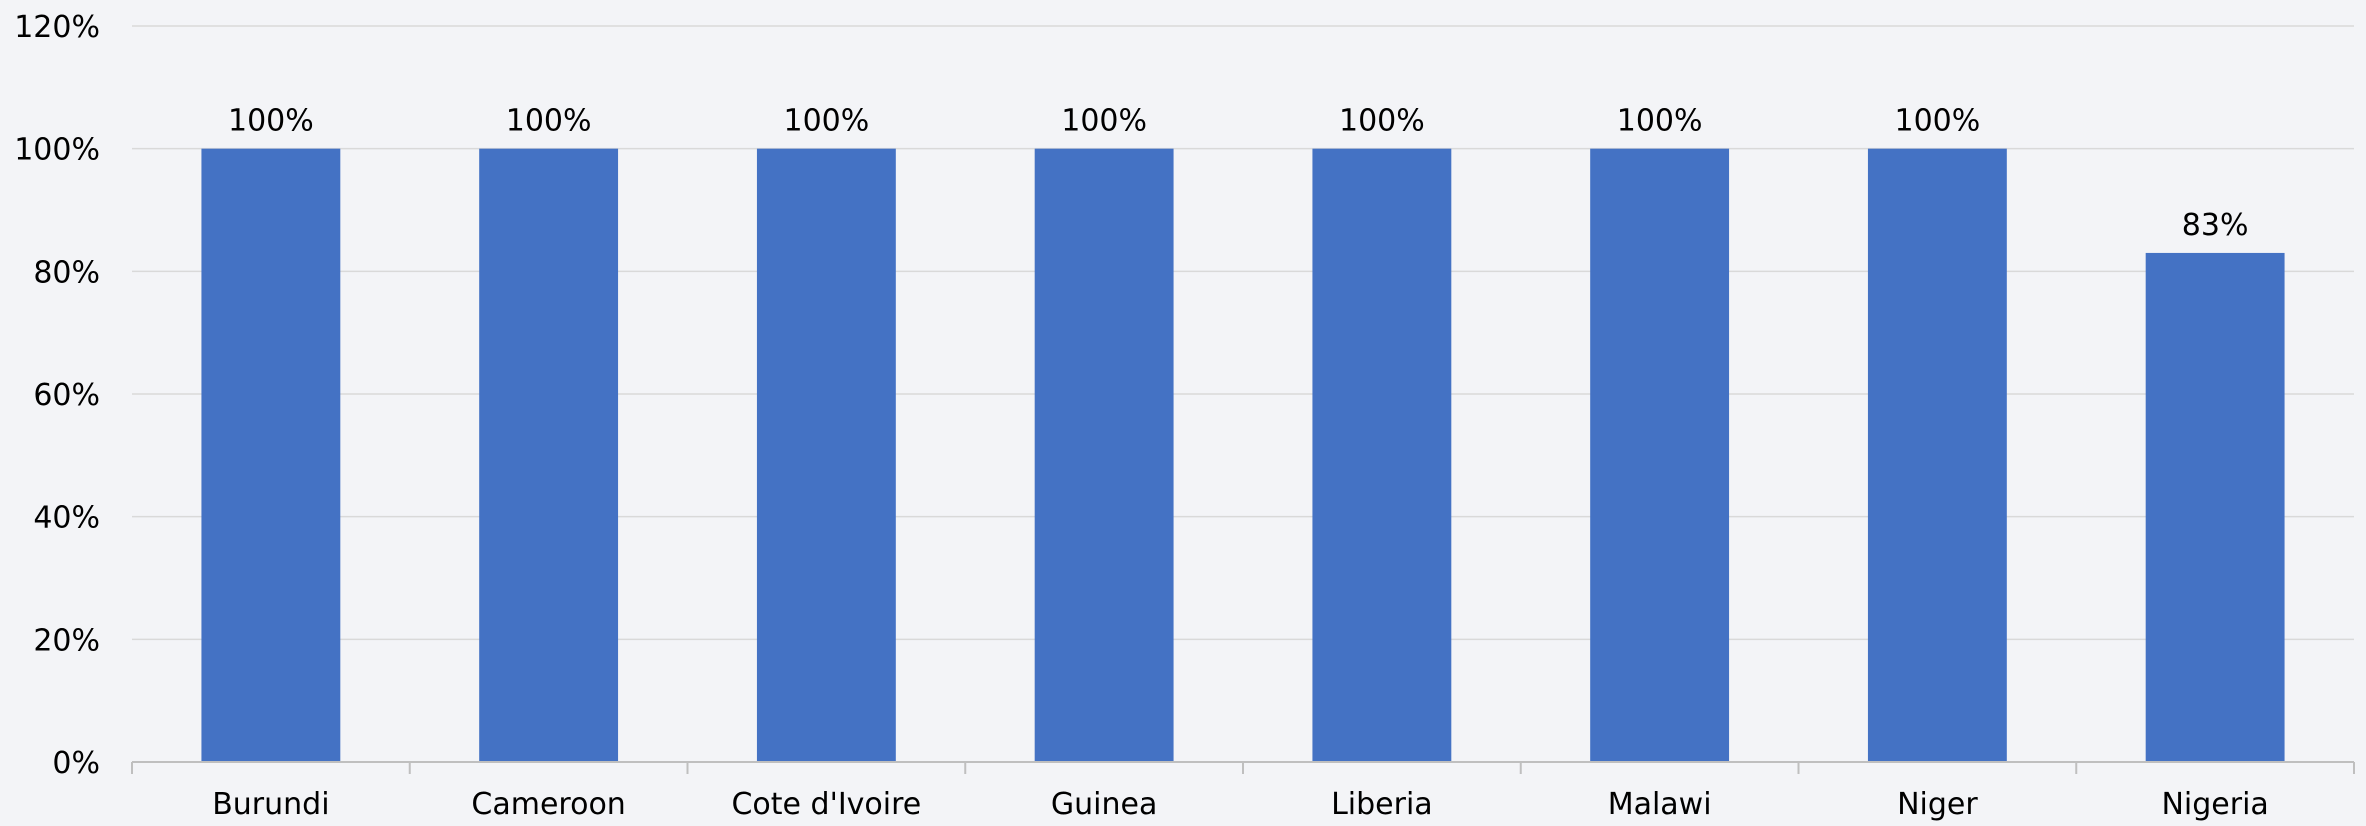 This screenshot has width=2366, height=826. What do you see at coordinates (2215, 507) in the screenshot?
I see `bar-nigeria` at bounding box center [2215, 507].